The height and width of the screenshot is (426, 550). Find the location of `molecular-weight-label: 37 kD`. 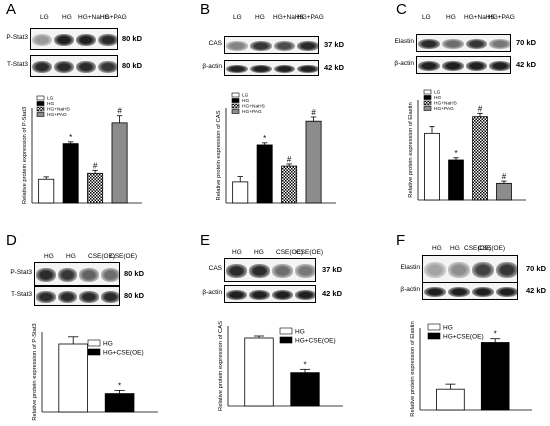

molecular-weight-label: 37 kD is located at coordinates (332, 269).